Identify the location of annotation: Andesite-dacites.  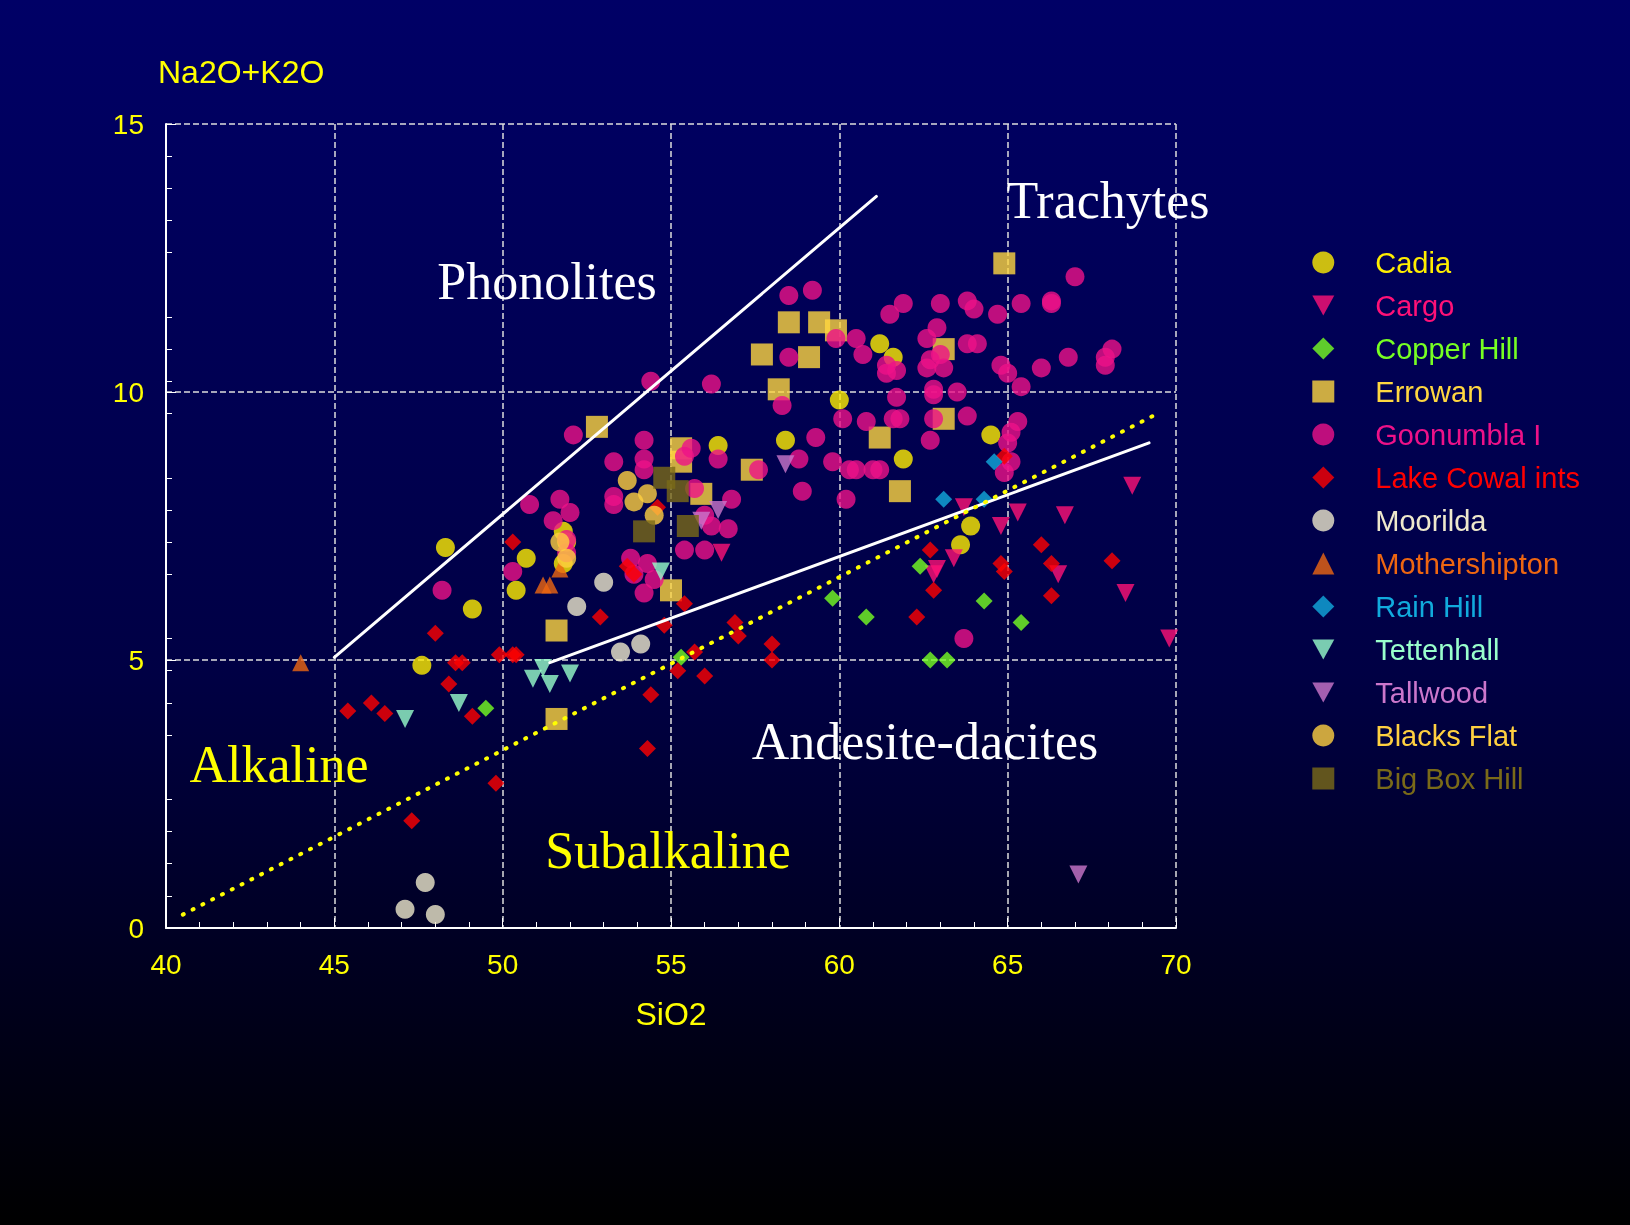
(925, 741).